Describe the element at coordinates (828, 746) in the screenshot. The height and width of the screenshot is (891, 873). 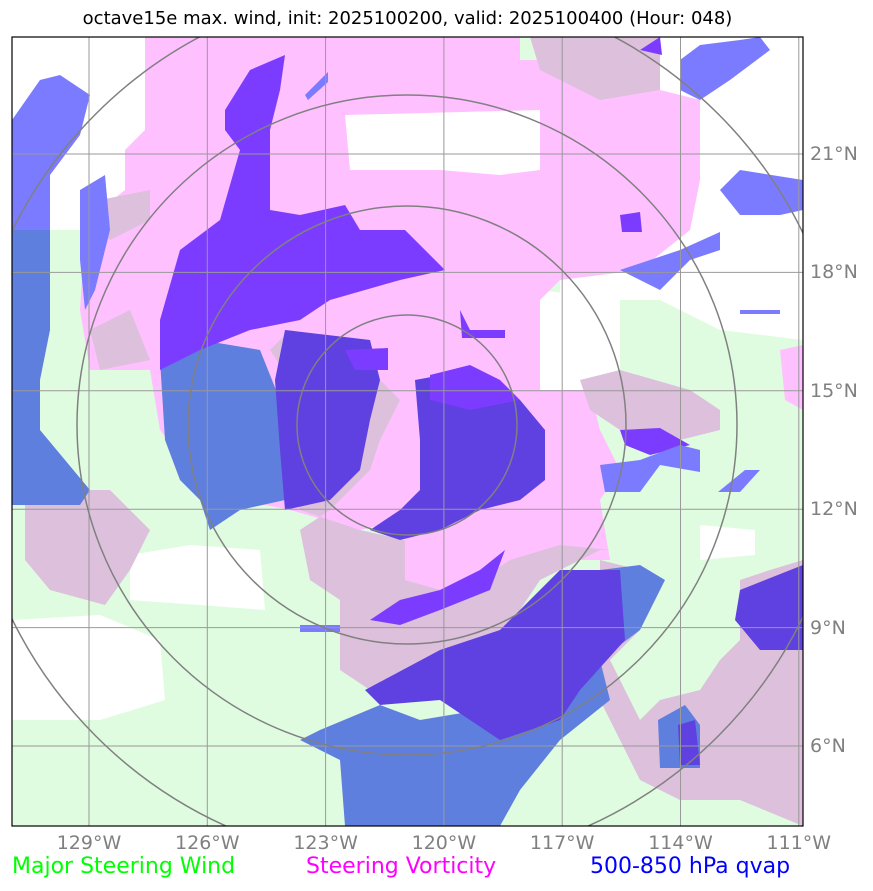
I see `lat-tick-label: 6°N` at that location.